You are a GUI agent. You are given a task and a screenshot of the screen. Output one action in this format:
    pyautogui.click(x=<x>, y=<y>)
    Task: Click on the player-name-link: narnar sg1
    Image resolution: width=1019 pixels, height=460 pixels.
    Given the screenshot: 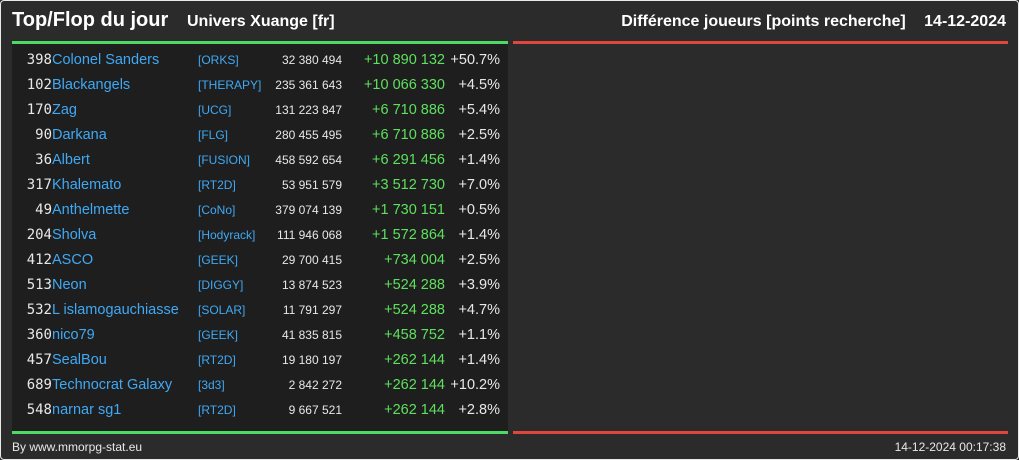 What is the action you would take?
    pyautogui.click(x=87, y=410)
    